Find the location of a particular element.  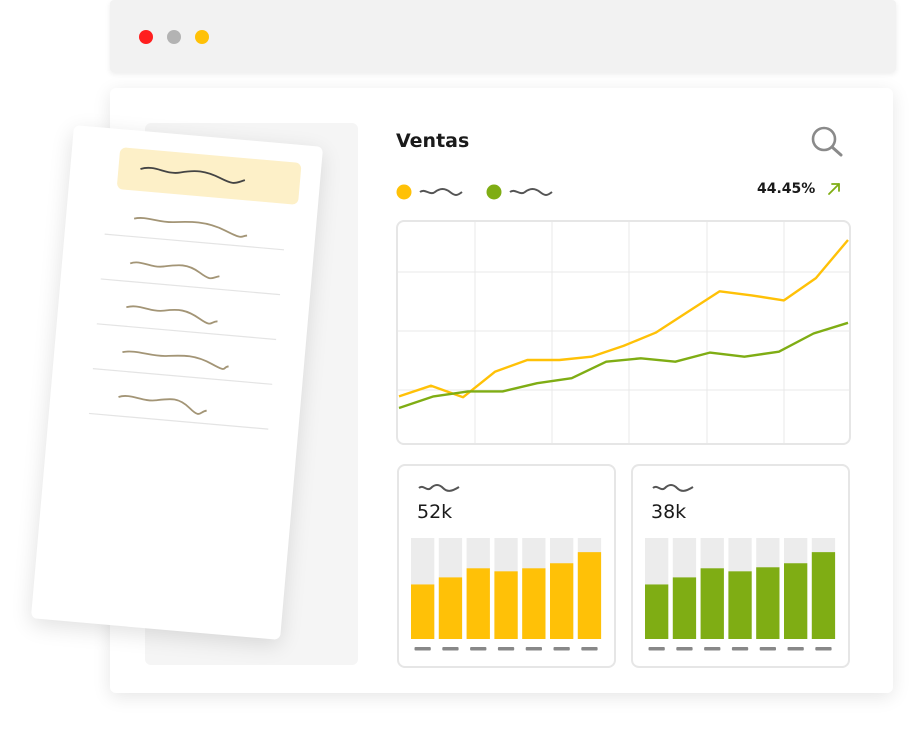

card-value: 52k is located at coordinates (435, 512).